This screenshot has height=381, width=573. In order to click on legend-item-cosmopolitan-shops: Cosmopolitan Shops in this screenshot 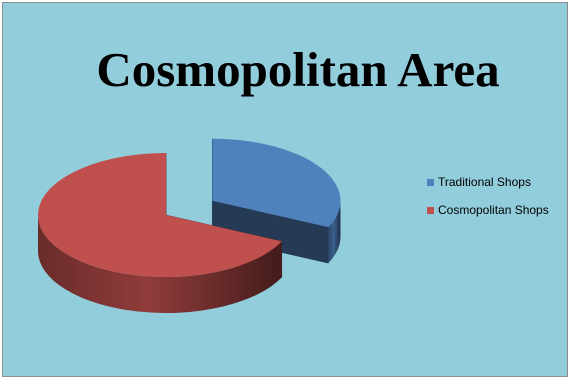, I will do `click(488, 210)`.